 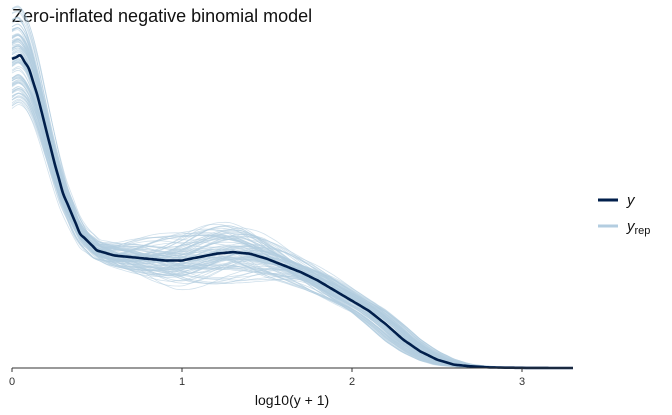 What do you see at coordinates (267, 378) in the screenshot?
I see `x-axis-ticks: 0 1 2 3` at bounding box center [267, 378].